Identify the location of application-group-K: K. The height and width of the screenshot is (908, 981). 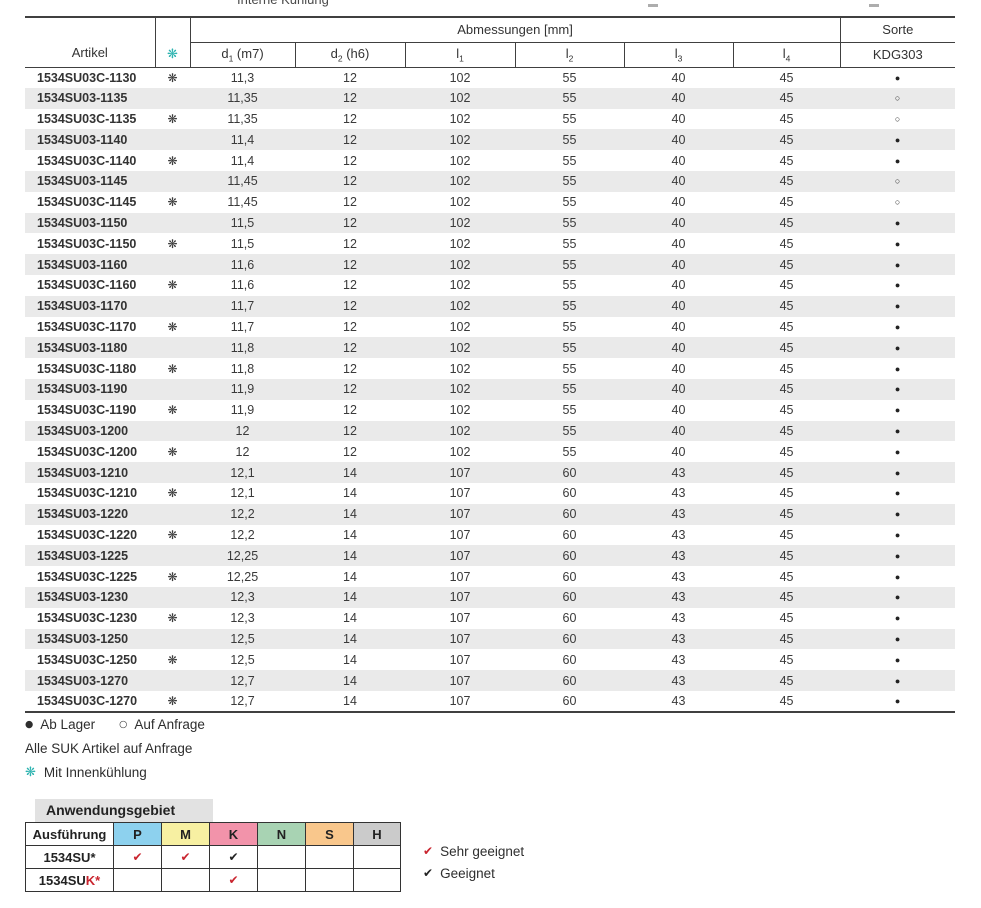
(233, 834).